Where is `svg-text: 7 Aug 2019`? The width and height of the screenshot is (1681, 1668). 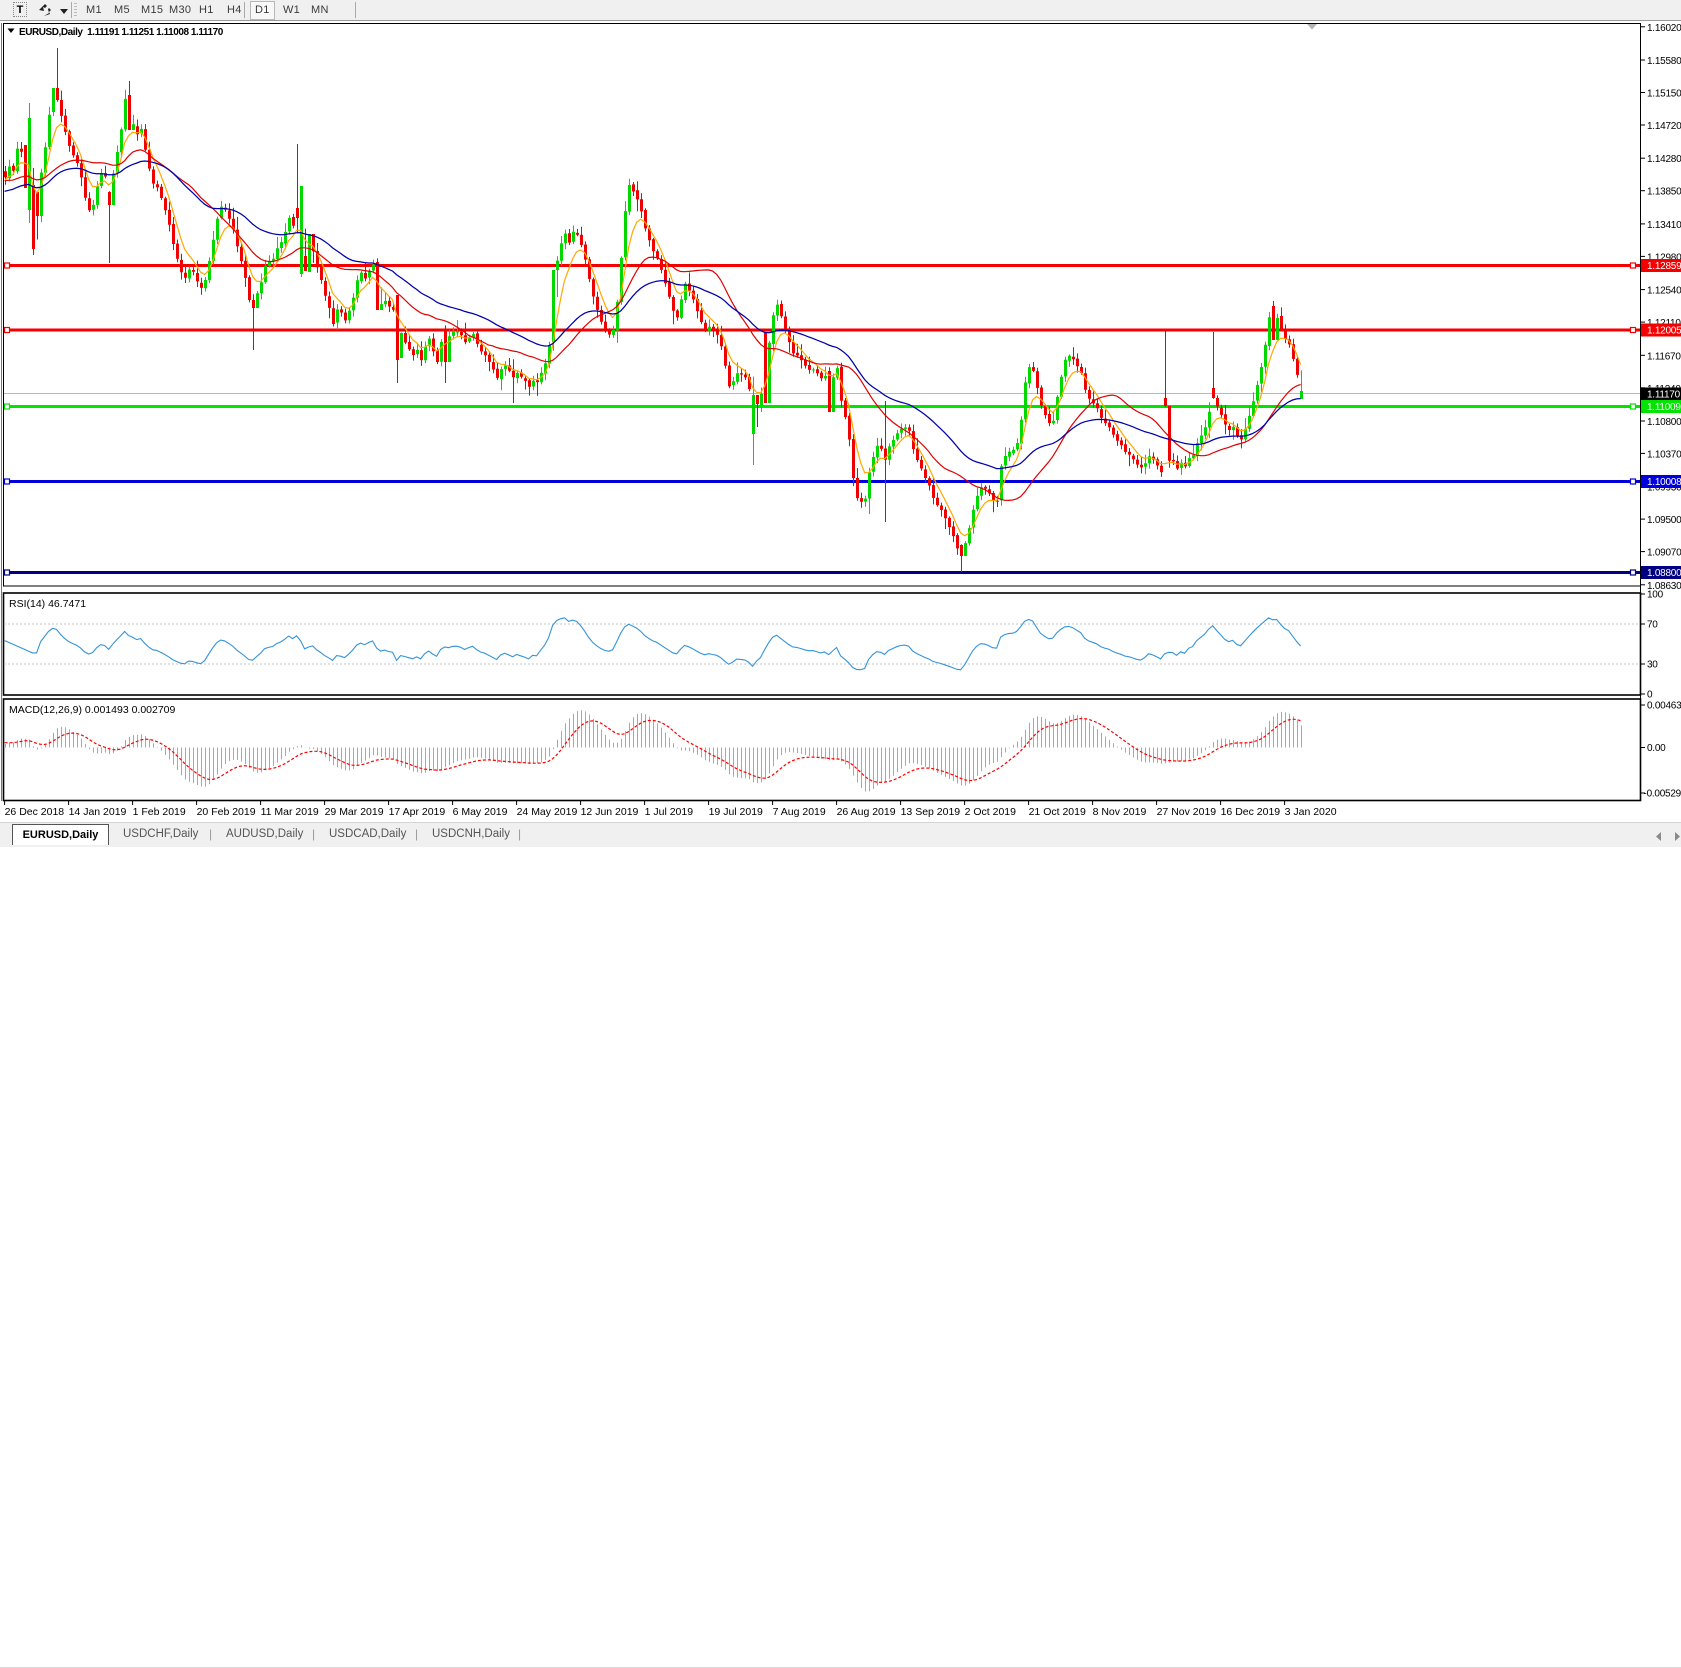 svg-text: 7 Aug 2019 is located at coordinates (799, 812).